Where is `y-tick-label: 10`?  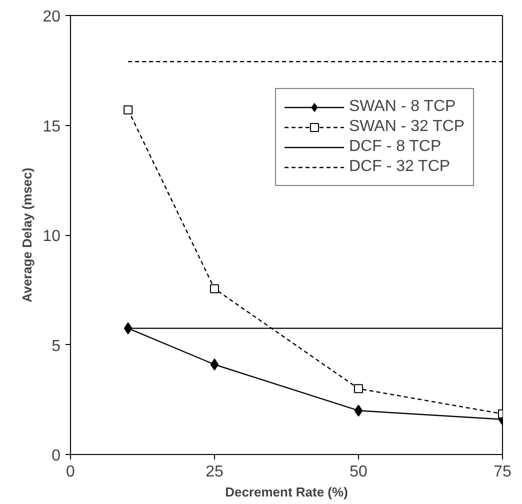
y-tick-label: 10 is located at coordinates (51, 236).